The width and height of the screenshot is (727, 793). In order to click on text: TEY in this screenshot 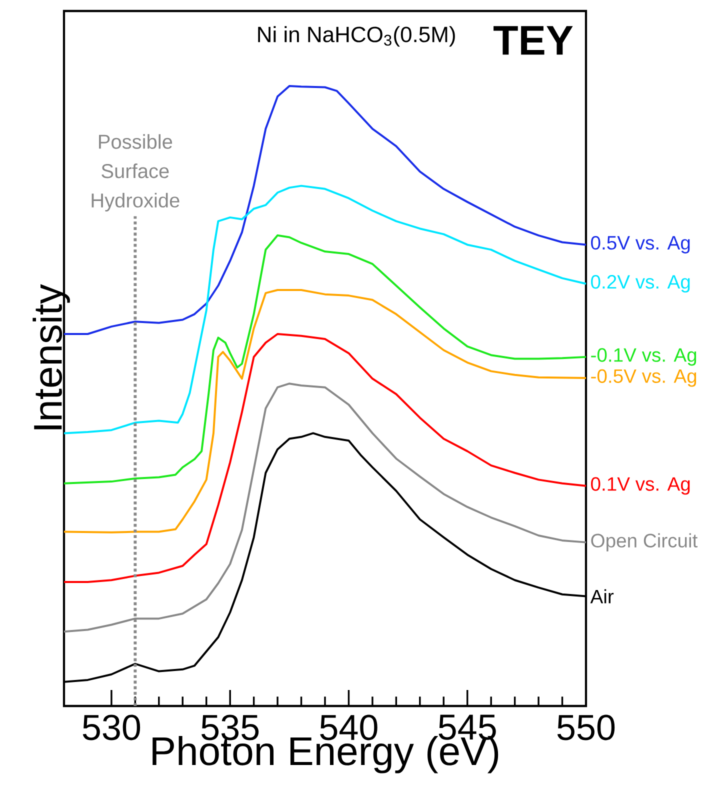, I will do `click(533, 40)`.